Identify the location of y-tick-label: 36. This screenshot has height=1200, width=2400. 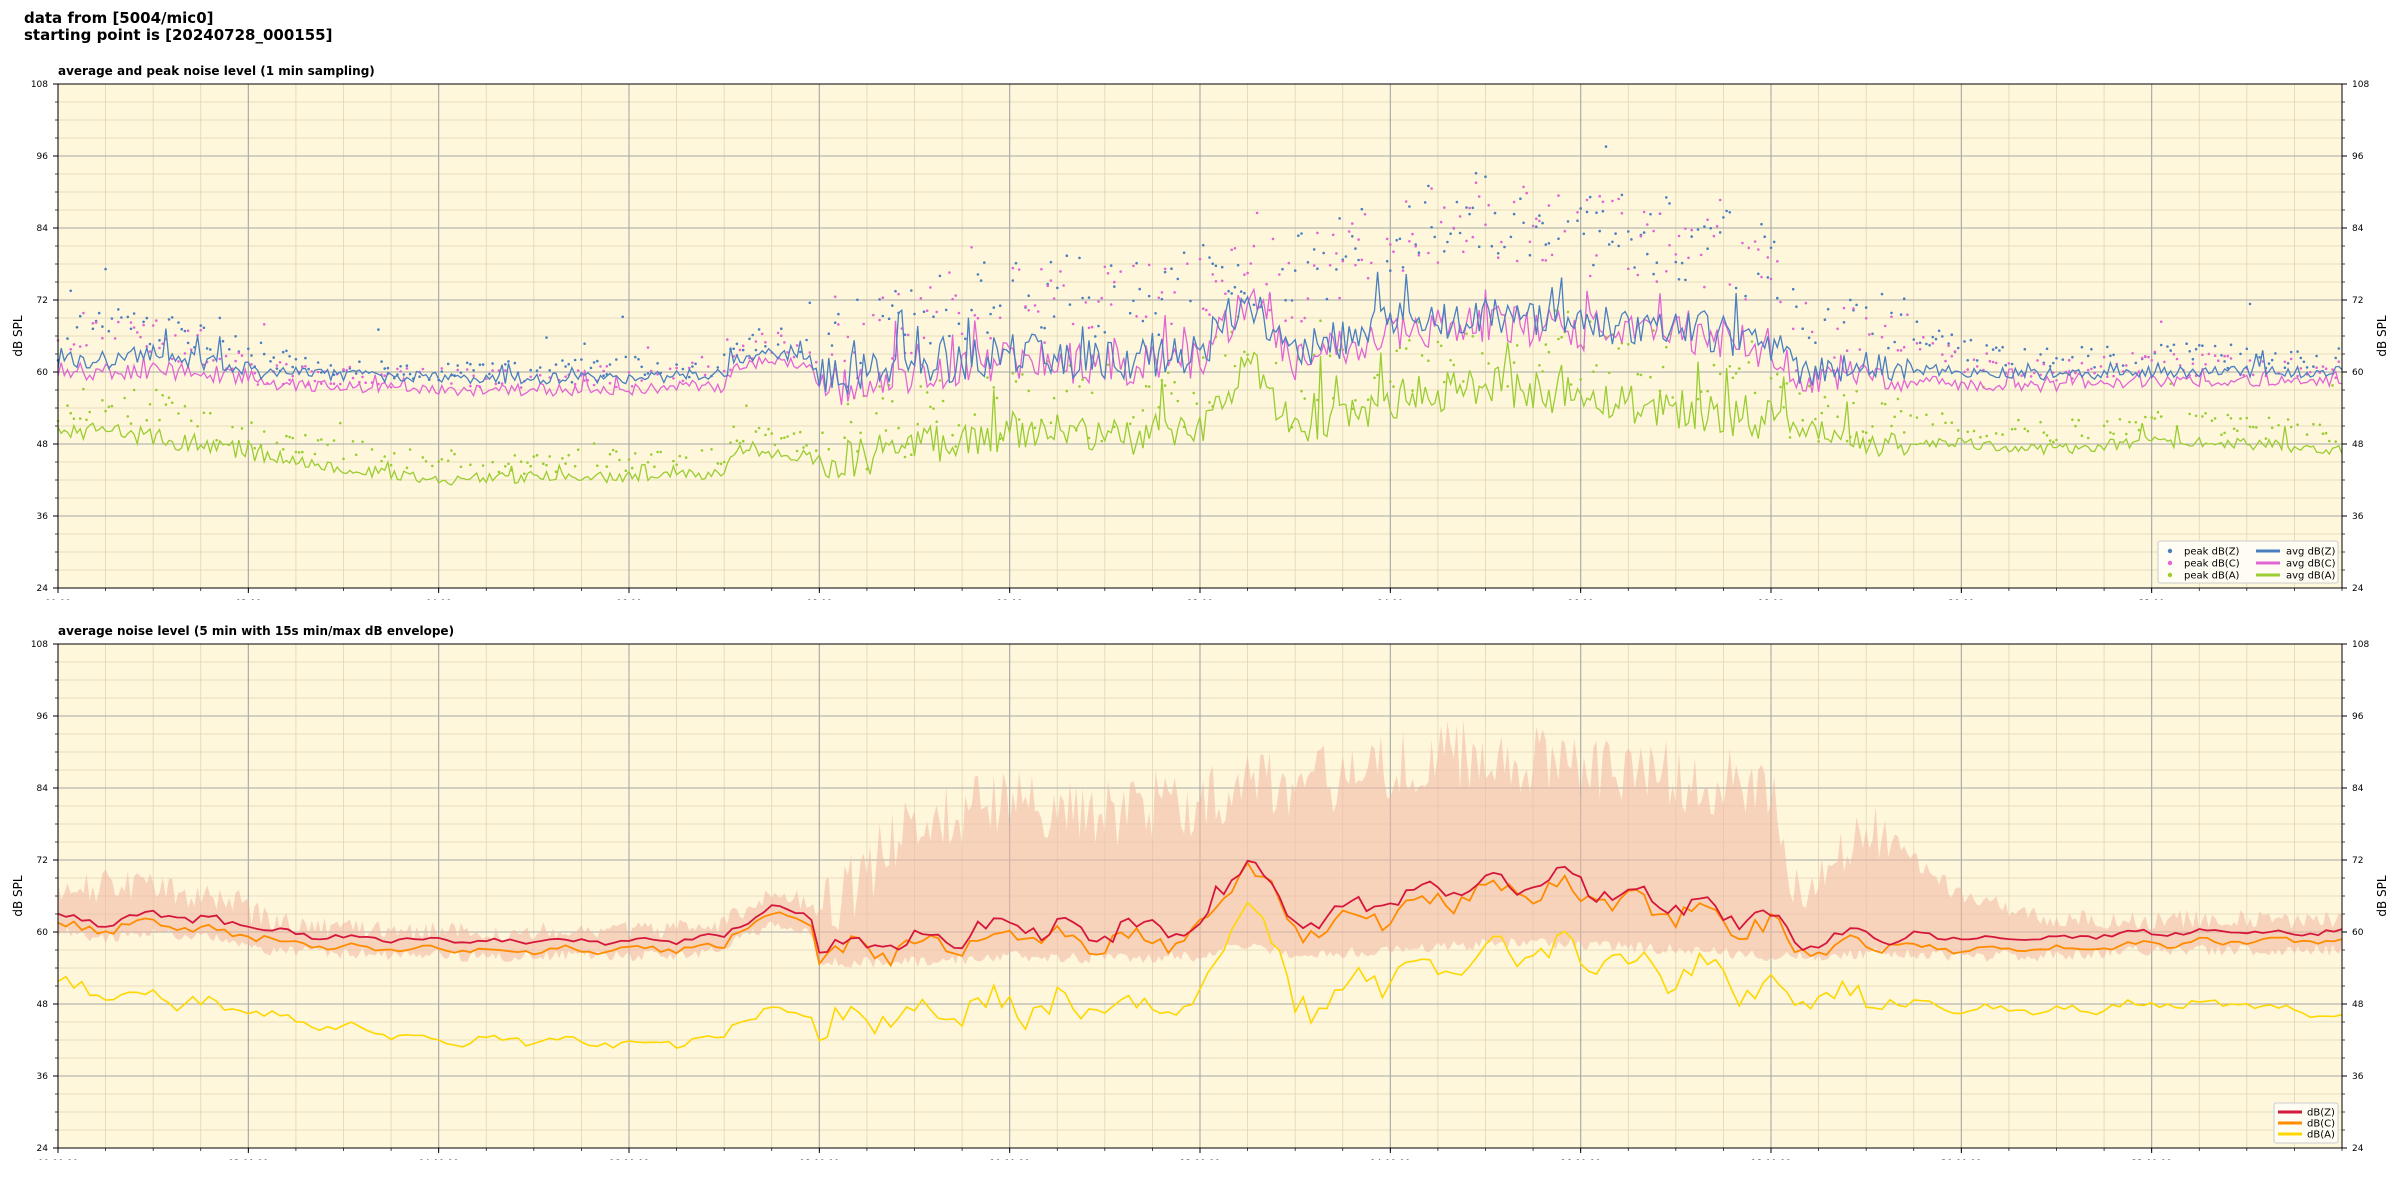
(43, 517).